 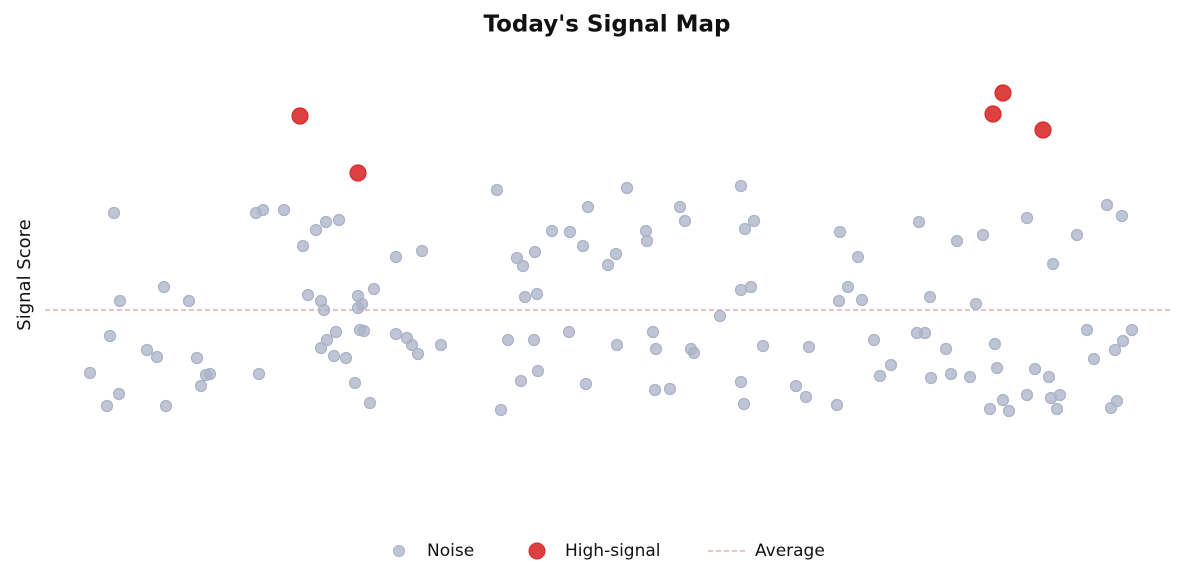 What do you see at coordinates (790, 551) in the screenshot?
I see `legend-label: Average` at bounding box center [790, 551].